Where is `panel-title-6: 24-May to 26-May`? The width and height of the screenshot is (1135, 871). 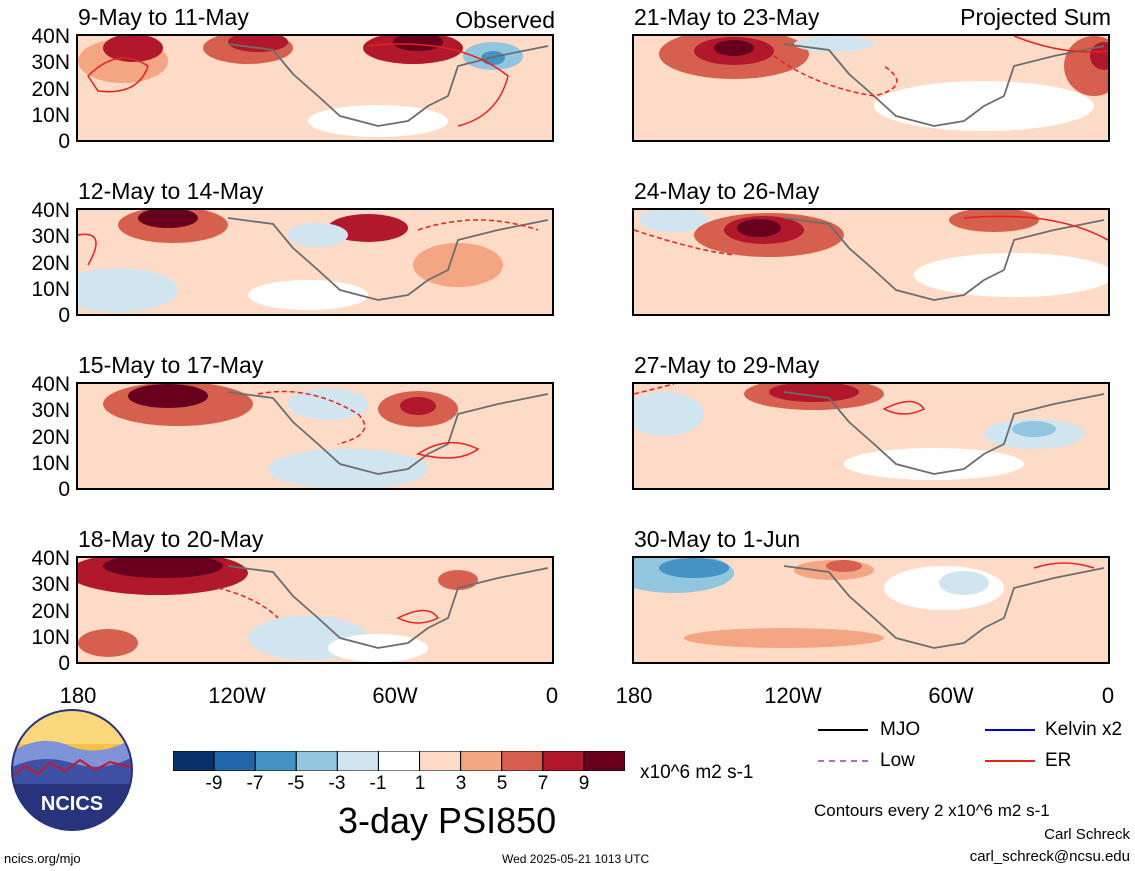
panel-title-6: 24-May to 26-May is located at coordinates (727, 191).